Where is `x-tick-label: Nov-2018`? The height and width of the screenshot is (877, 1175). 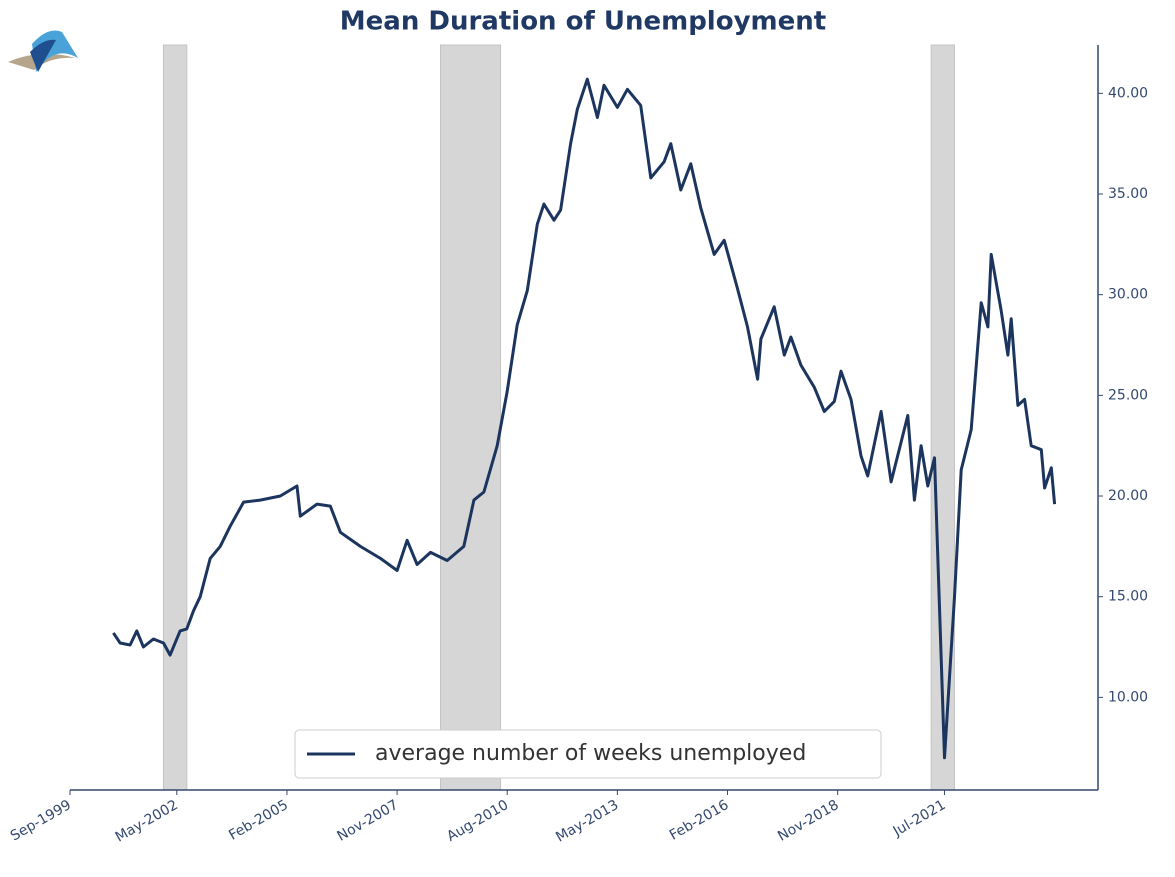 x-tick-label: Nov-2018 is located at coordinates (808, 821).